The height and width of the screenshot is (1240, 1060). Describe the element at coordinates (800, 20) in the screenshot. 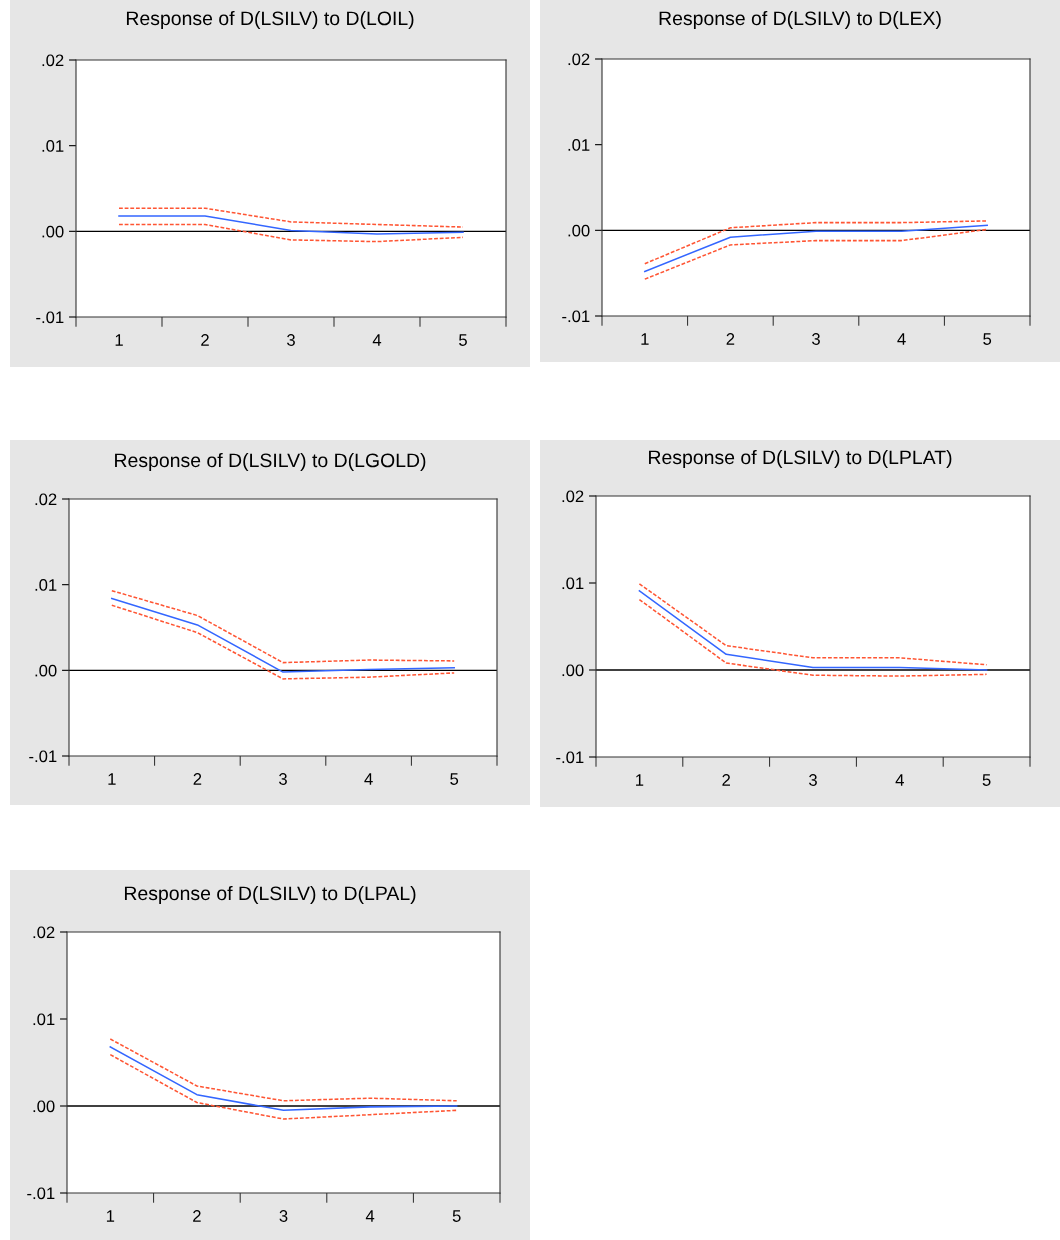

I see `chart-title: Response of D(LSILV) to D(LEX)` at that location.